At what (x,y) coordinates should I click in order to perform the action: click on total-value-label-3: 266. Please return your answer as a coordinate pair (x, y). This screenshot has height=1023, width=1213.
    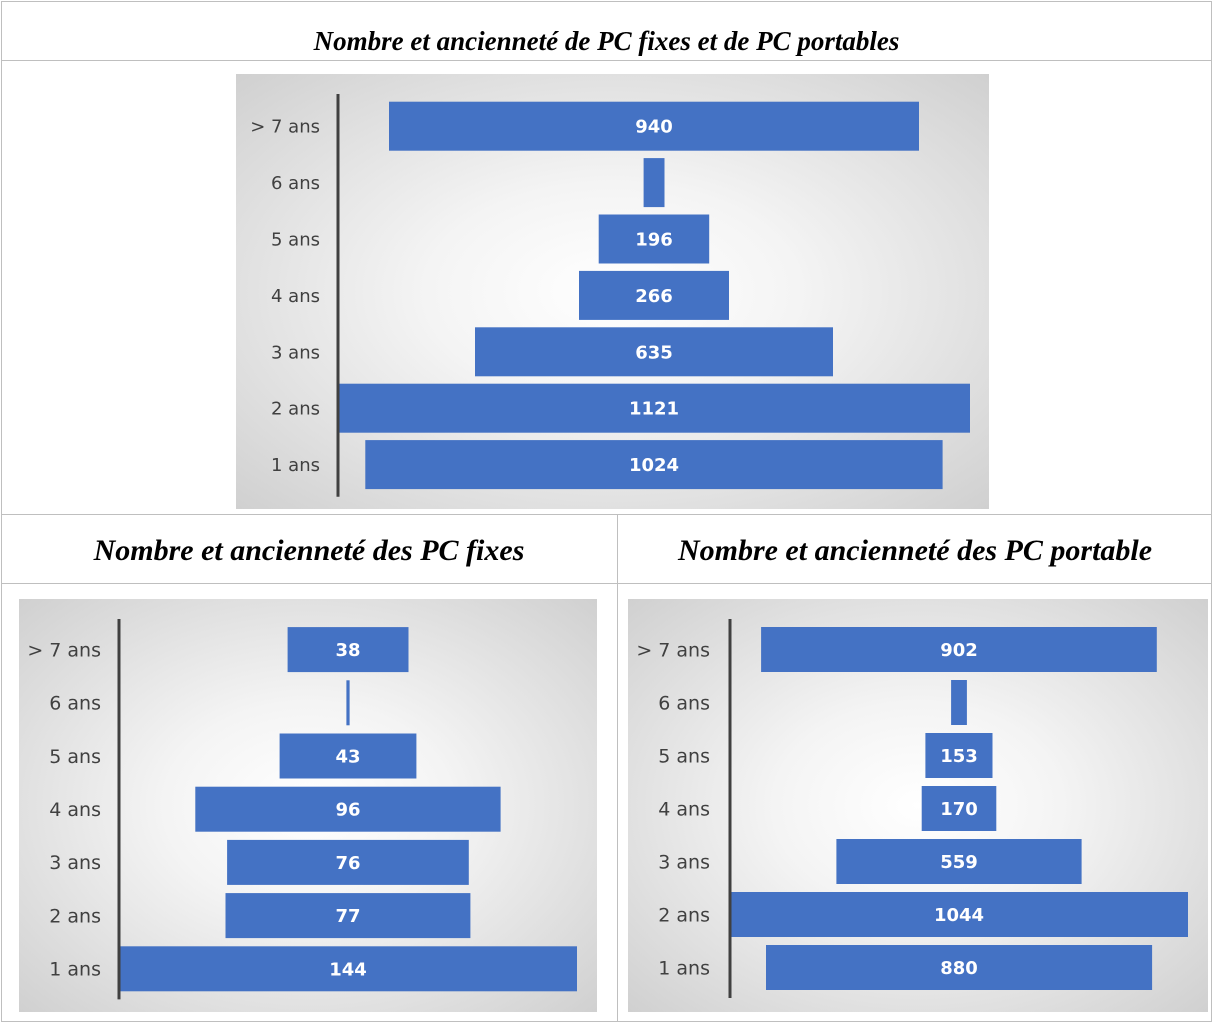
    Looking at the image, I should click on (654, 296).